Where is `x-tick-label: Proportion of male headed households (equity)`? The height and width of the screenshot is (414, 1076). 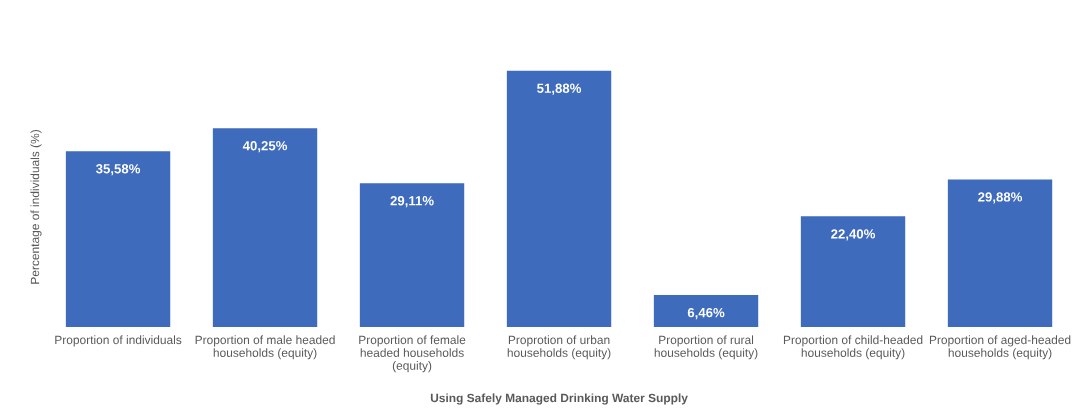 x-tick-label: Proportion of male headed households (equity) is located at coordinates (265, 347).